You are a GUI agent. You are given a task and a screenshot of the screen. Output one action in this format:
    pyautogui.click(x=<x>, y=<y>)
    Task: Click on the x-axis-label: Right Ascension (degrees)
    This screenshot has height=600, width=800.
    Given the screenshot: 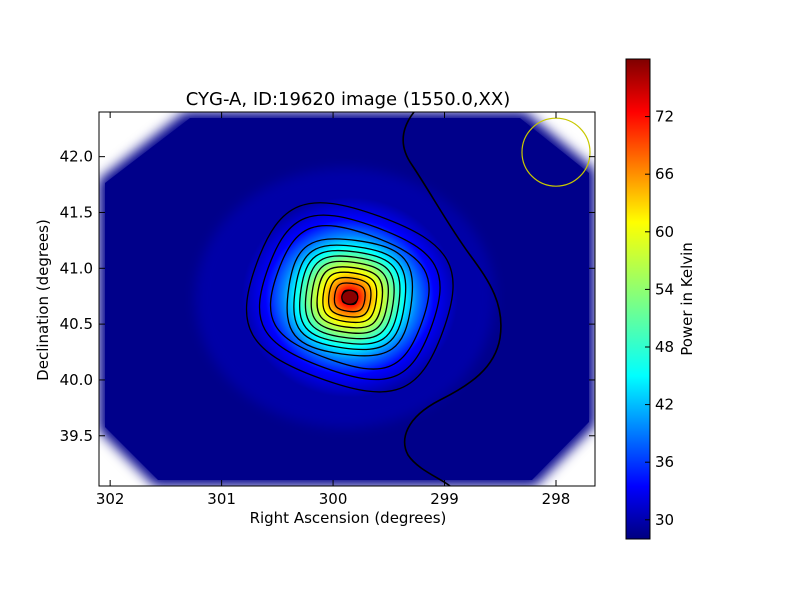 What is the action you would take?
    pyautogui.click(x=348, y=518)
    